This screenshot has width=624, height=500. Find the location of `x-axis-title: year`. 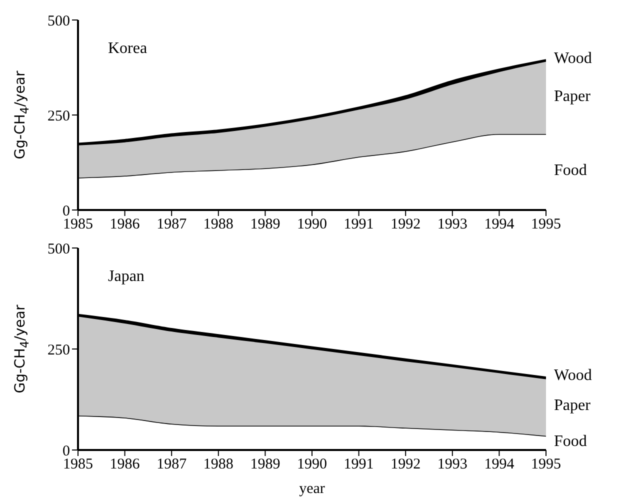

x-axis-title: year is located at coordinates (312, 489).